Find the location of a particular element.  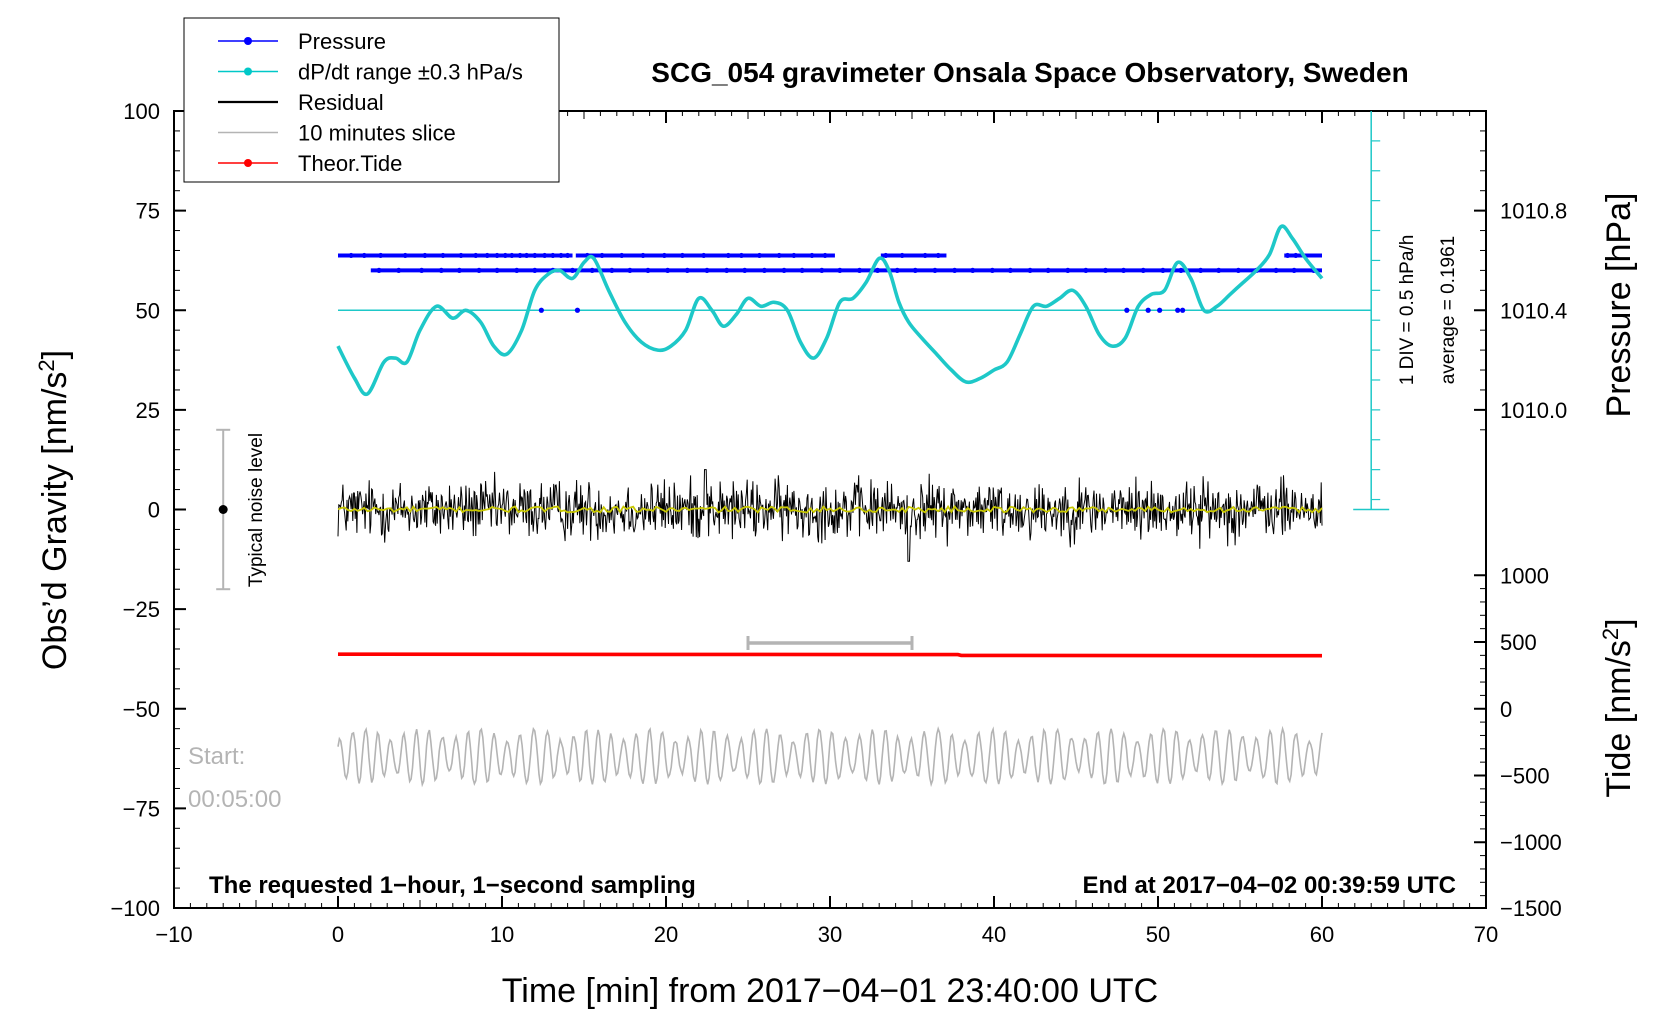

y-axis-label-tide-end: ] is located at coordinates (1619, 622).